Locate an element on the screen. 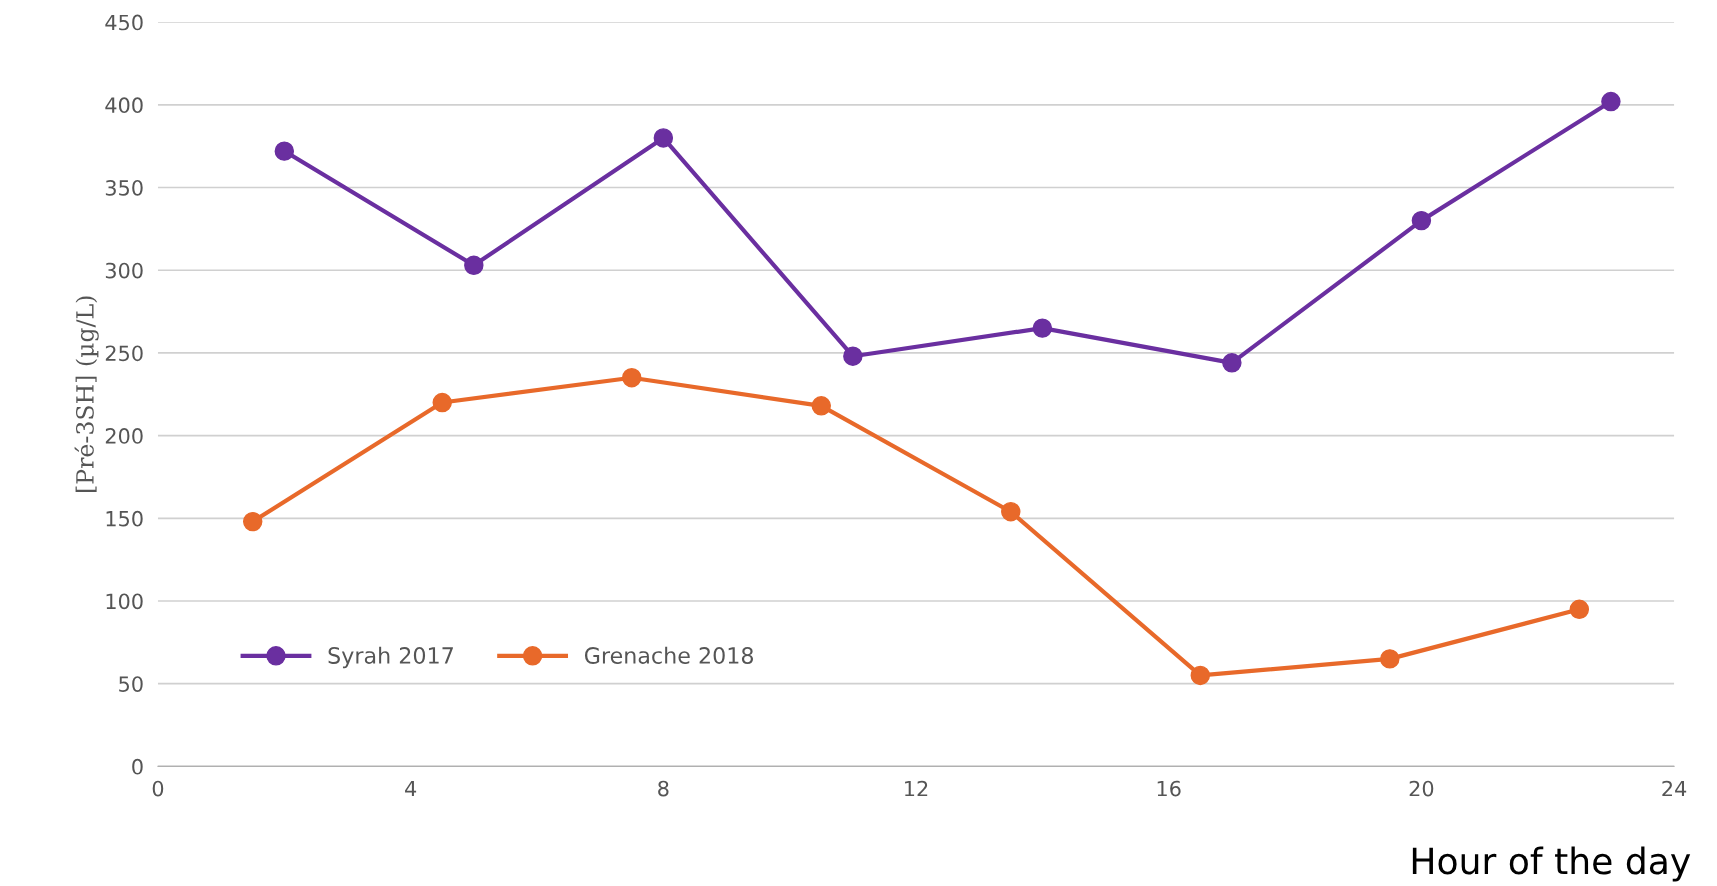 The height and width of the screenshot is (886, 1717). y-tick-label: 150 is located at coordinates (124, 518).